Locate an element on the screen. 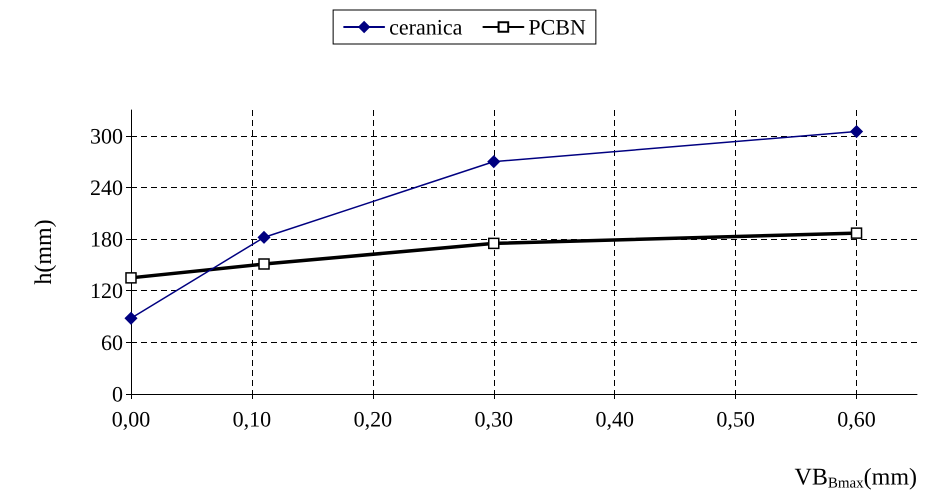  y-axis-title: h(mm) is located at coordinates (44, 252).